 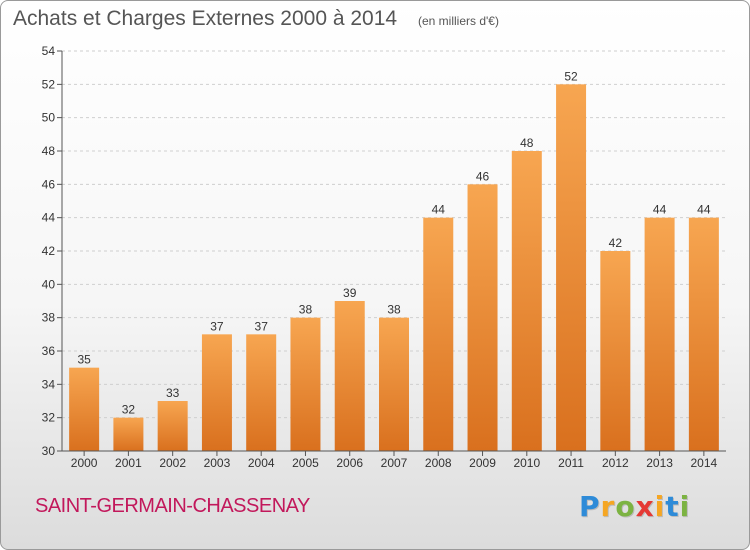 I want to click on y-tick-label: 52, so click(x=49, y=84).